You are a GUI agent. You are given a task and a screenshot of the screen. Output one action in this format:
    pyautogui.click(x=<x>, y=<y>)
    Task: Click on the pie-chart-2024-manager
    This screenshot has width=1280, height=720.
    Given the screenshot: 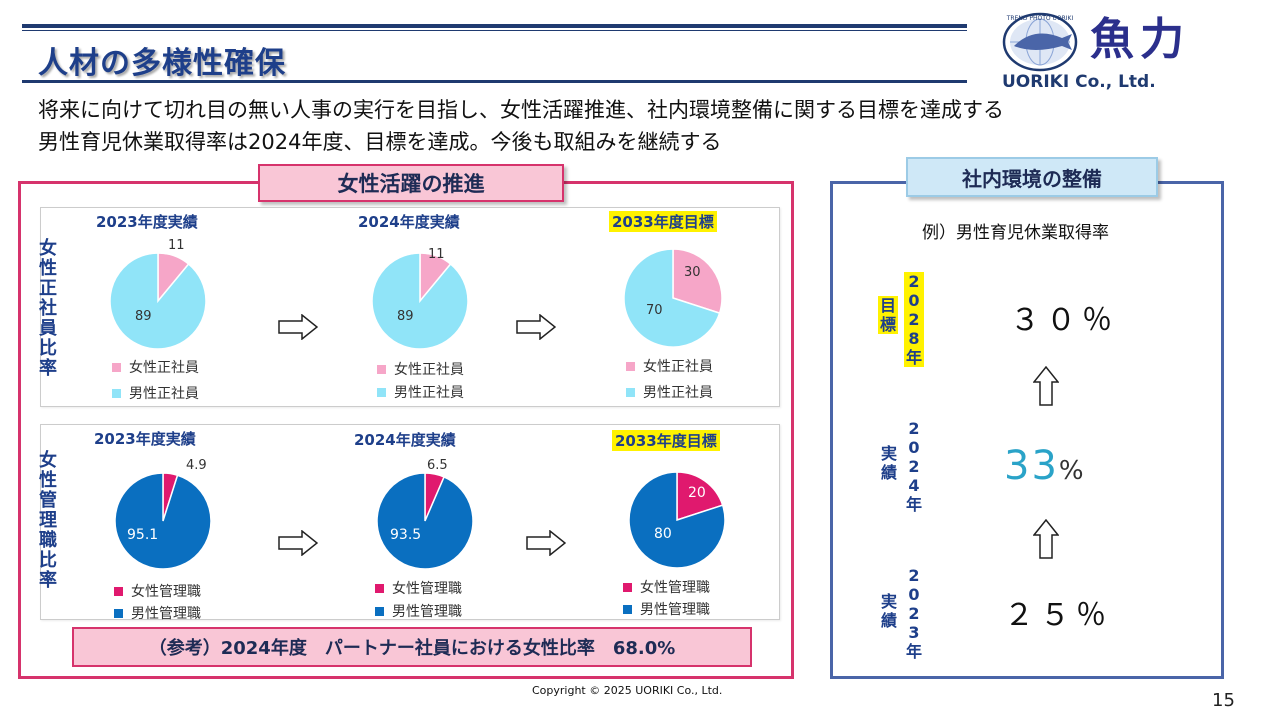 What is the action you would take?
    pyautogui.click(x=425, y=521)
    